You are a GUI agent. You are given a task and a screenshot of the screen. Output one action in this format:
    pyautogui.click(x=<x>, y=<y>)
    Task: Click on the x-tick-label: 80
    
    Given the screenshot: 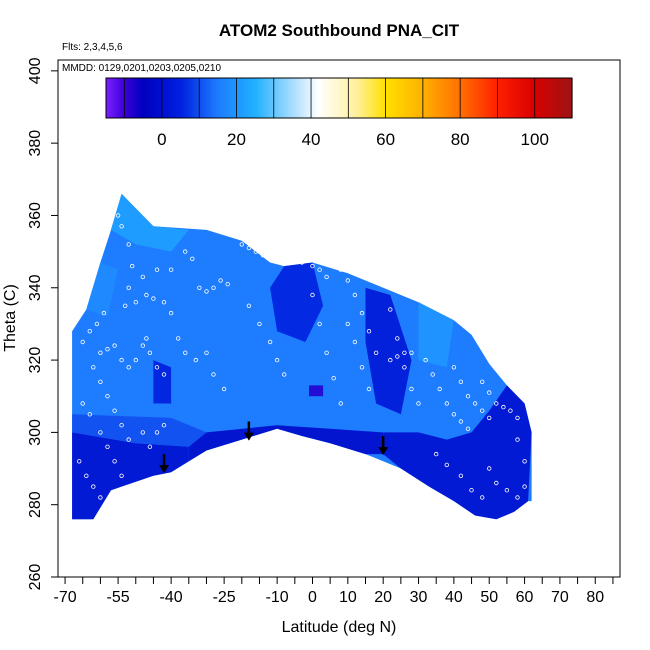 What is the action you would take?
    pyautogui.click(x=595, y=597)
    